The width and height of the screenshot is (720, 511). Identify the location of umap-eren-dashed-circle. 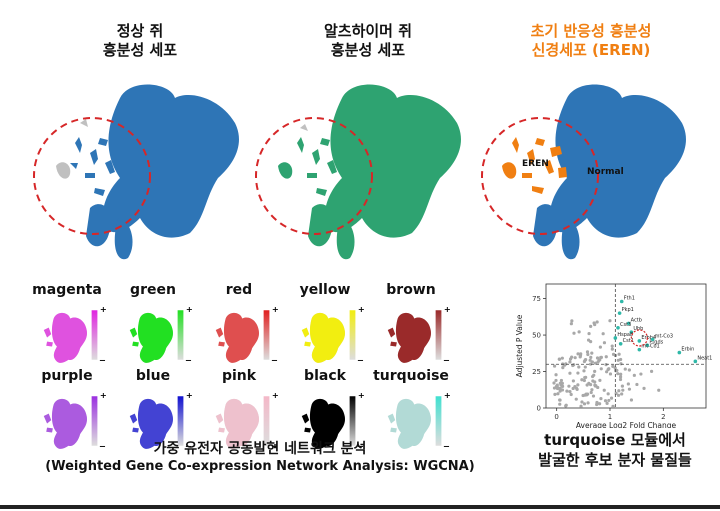
(540, 176).